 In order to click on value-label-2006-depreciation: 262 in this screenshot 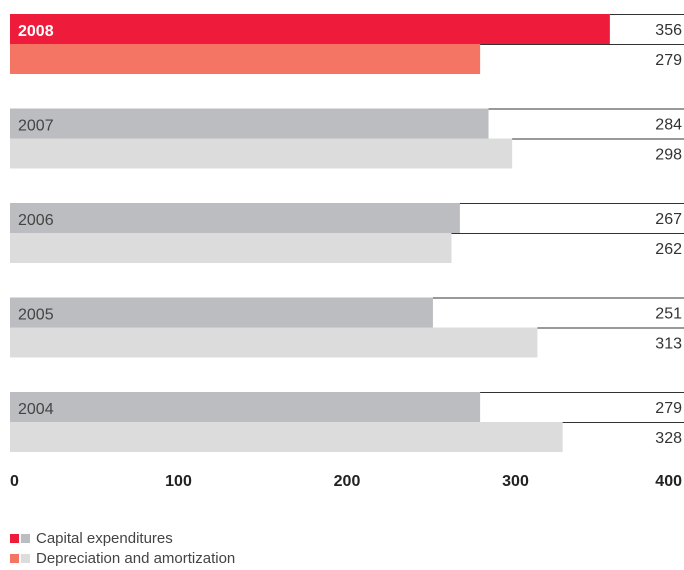, I will do `click(668, 249)`.